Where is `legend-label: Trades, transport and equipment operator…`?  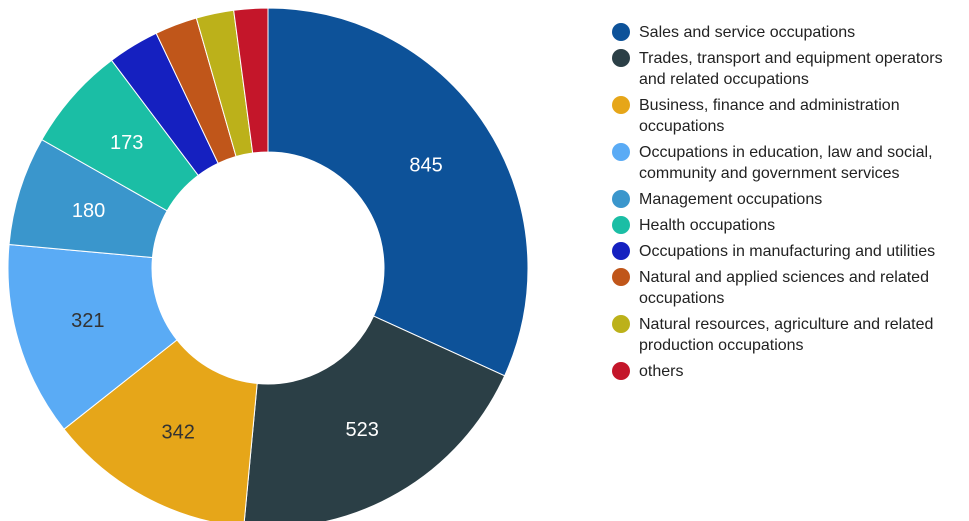
legend-label: Trades, transport and equipment operator… is located at coordinates (791, 69).